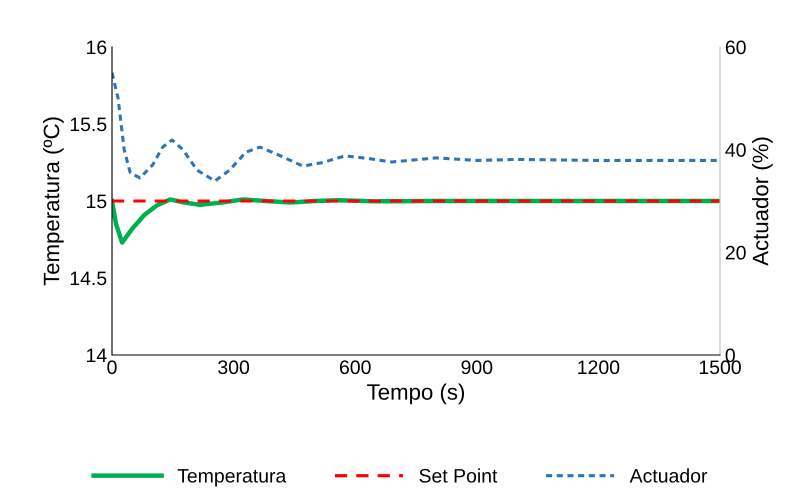 The width and height of the screenshot is (801, 504). What do you see at coordinates (88, 279) in the screenshot?
I see `y-tick-label: 14.5` at bounding box center [88, 279].